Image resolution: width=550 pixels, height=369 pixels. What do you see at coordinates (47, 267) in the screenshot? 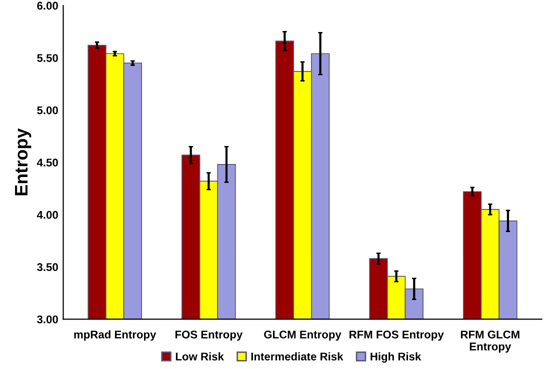
I see `y-tick-label: 3.50` at bounding box center [47, 267].